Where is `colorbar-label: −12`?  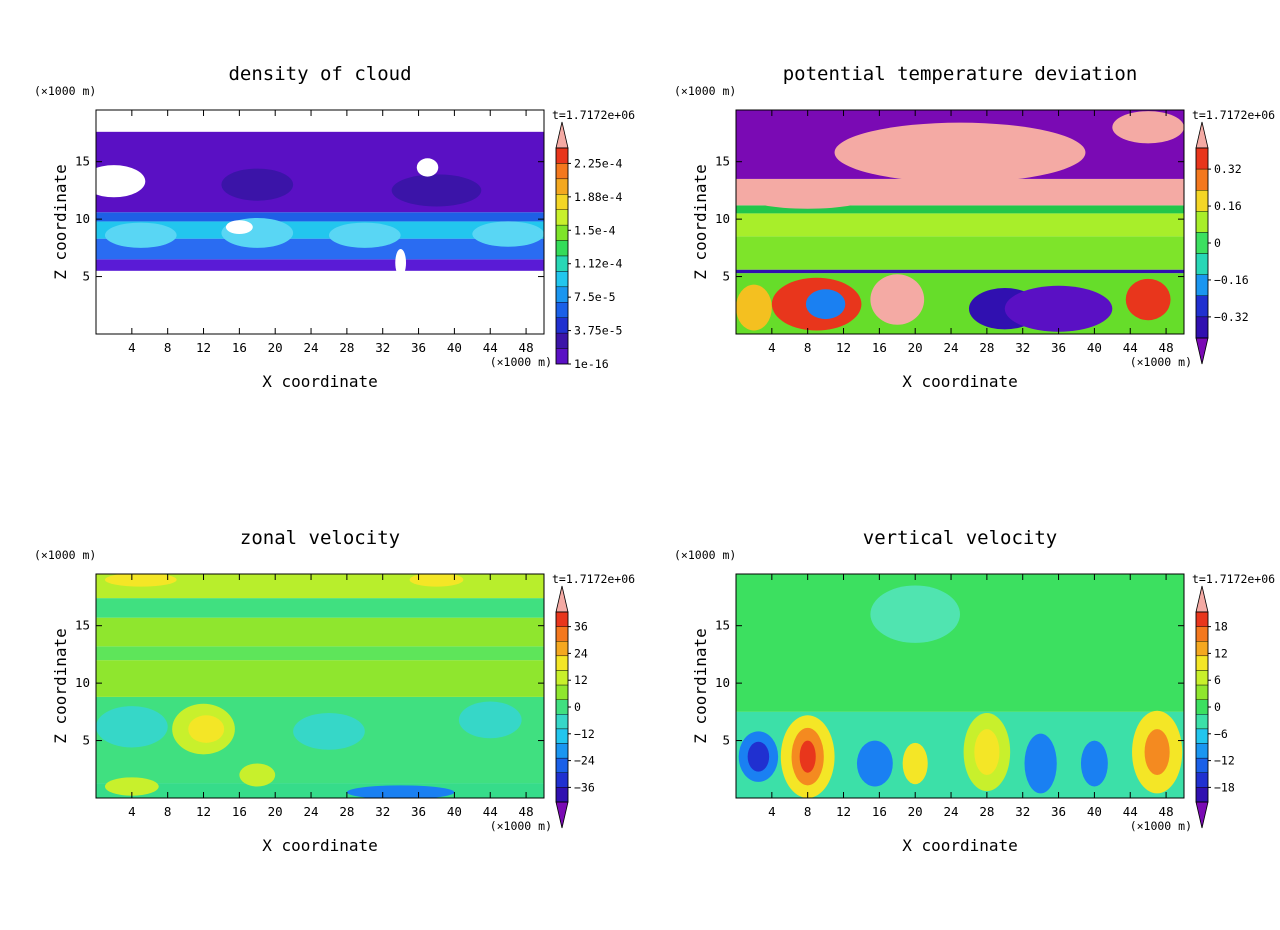 colorbar-label: −12 is located at coordinates (584, 734).